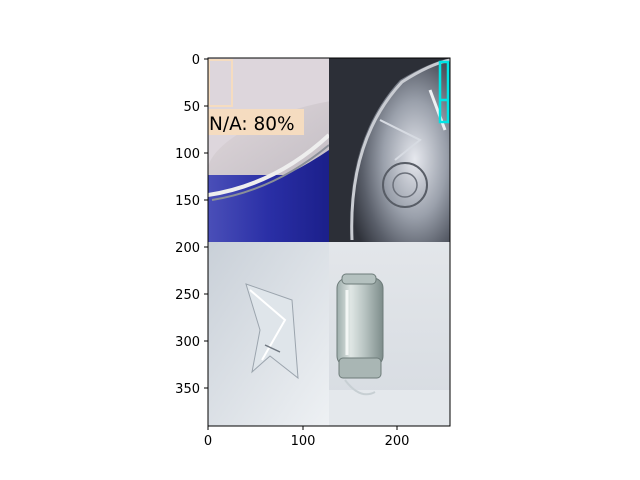  What do you see at coordinates (187, 295) in the screenshot?
I see `y-tick-label: 250` at bounding box center [187, 295].